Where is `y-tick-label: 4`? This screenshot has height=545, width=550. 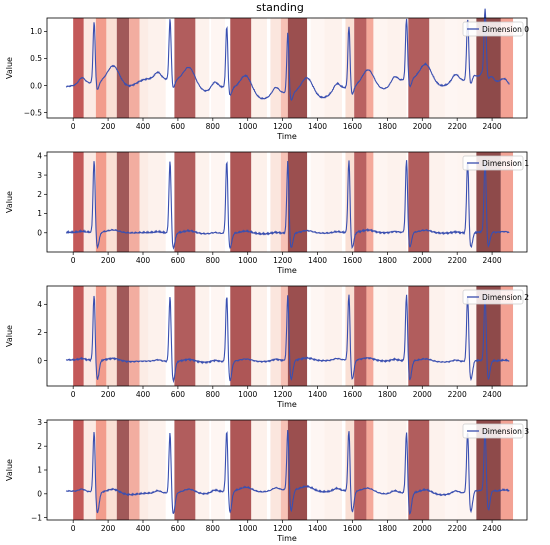 y-tick-label: 4 is located at coordinates (39, 304).